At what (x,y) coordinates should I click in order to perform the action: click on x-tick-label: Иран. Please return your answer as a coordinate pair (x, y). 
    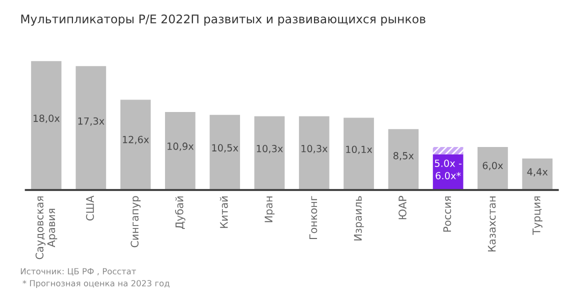
    Looking at the image, I should click on (269, 209).